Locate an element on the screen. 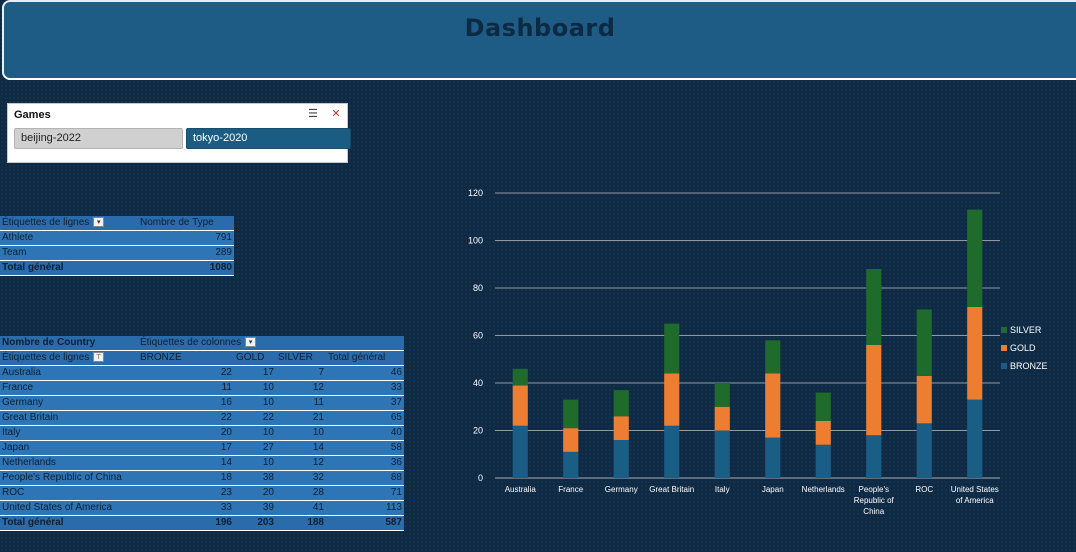 This screenshot has height=552, width=1076. pivot2-country-cell: United States of America is located at coordinates (69, 508).